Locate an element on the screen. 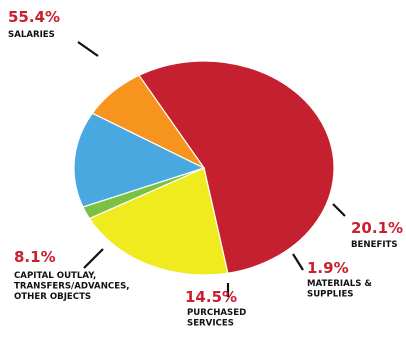 The height and width of the screenshot is (350, 406). category-label-line: SUPPLIES is located at coordinates (330, 295).